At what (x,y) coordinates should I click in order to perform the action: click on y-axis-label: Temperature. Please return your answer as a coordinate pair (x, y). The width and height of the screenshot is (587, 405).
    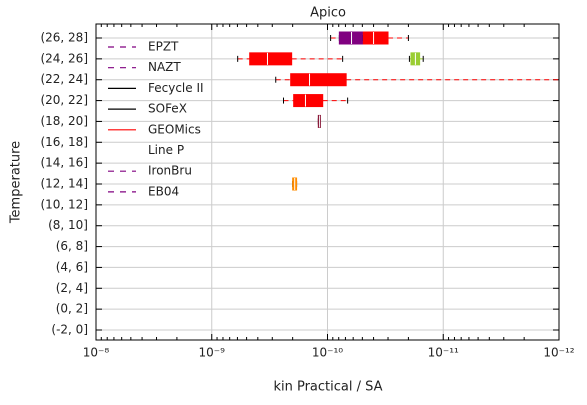
    Looking at the image, I should click on (16, 182).